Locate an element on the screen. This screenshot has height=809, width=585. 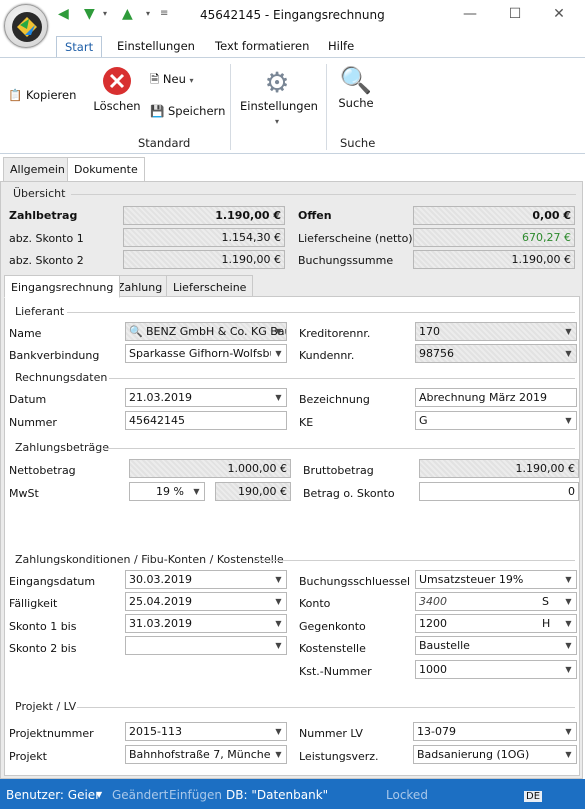
up-arrow-icon: ▲ is located at coordinates (127, 14).